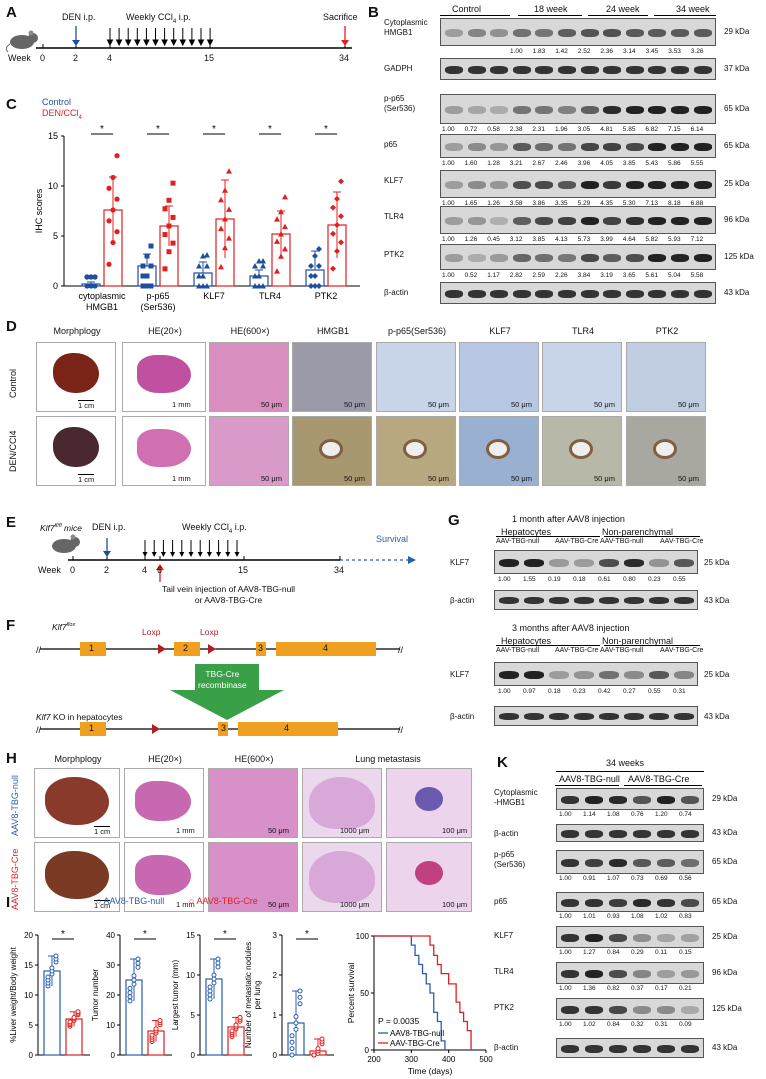 The image size is (766, 1079). What do you see at coordinates (606, 203) in the screenshot?
I see `quant-value: 4.35` at bounding box center [606, 203].